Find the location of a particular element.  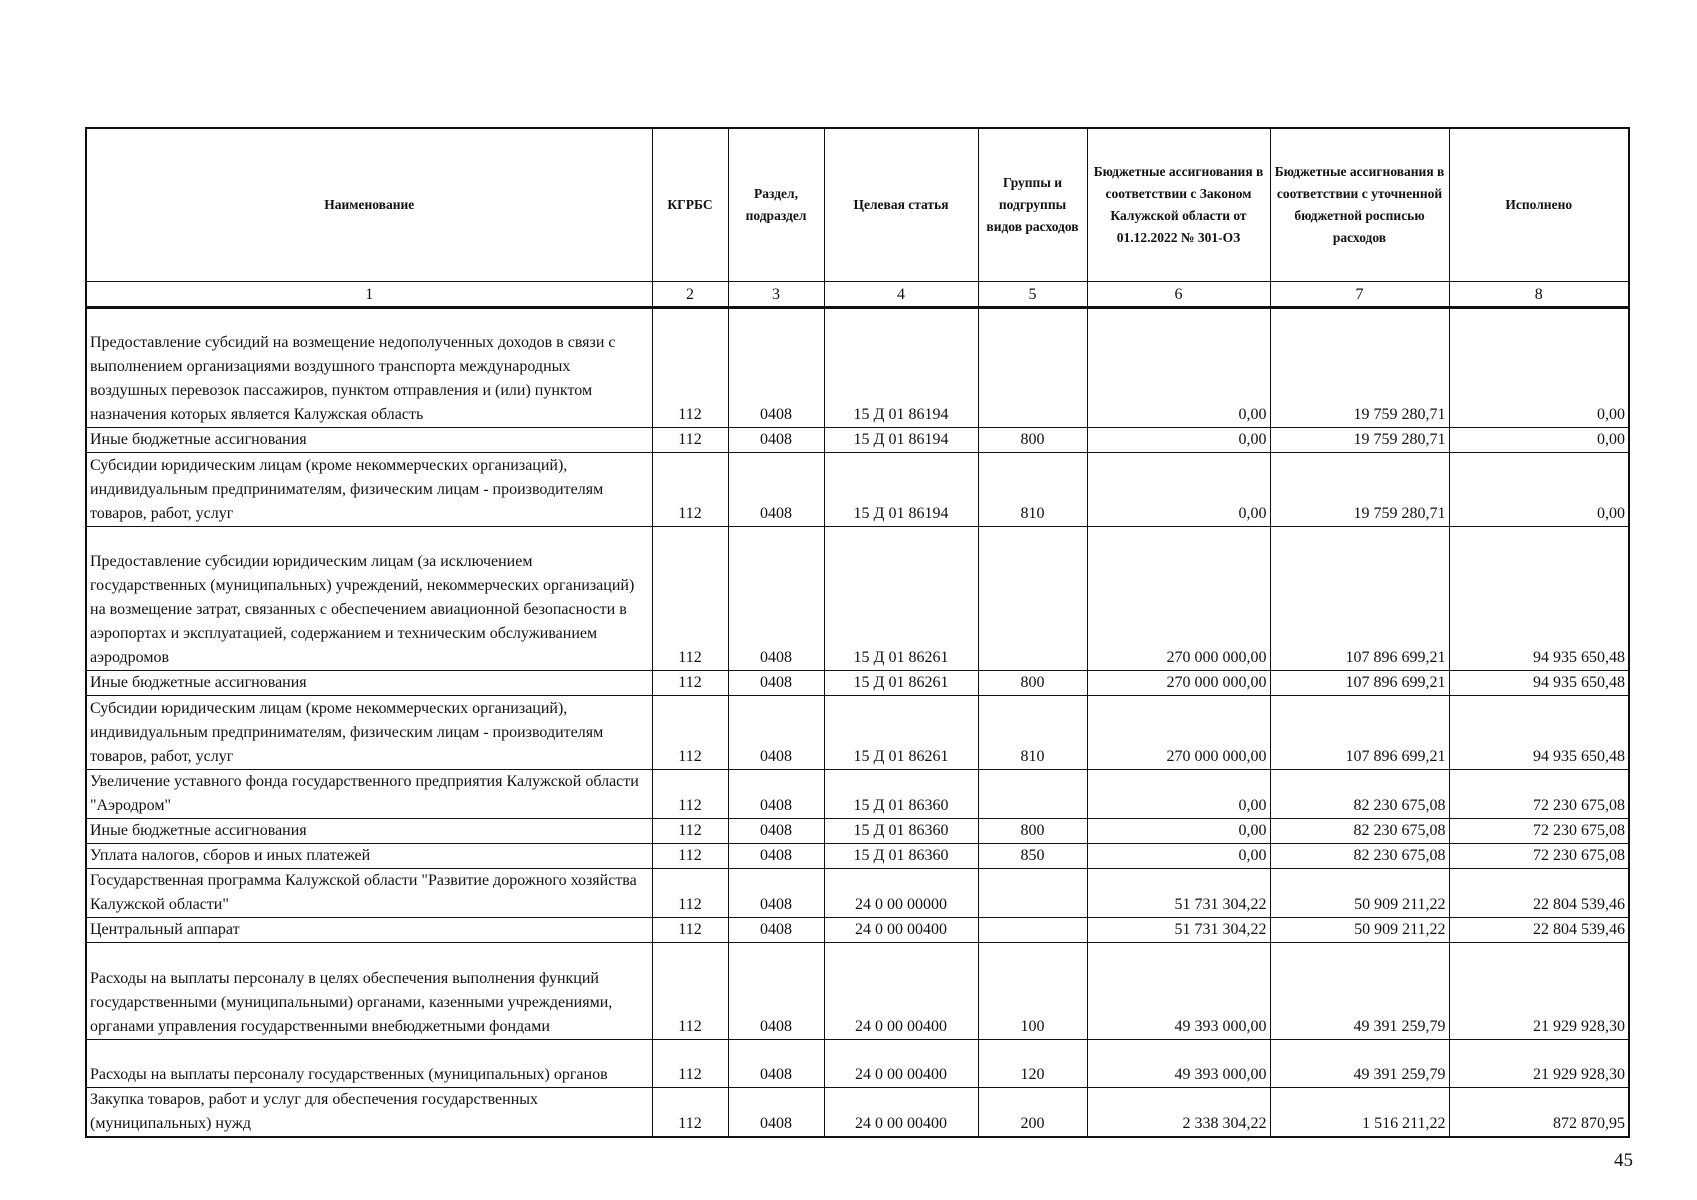

cell-cs: 24 0 00 00000 is located at coordinates (901, 892).